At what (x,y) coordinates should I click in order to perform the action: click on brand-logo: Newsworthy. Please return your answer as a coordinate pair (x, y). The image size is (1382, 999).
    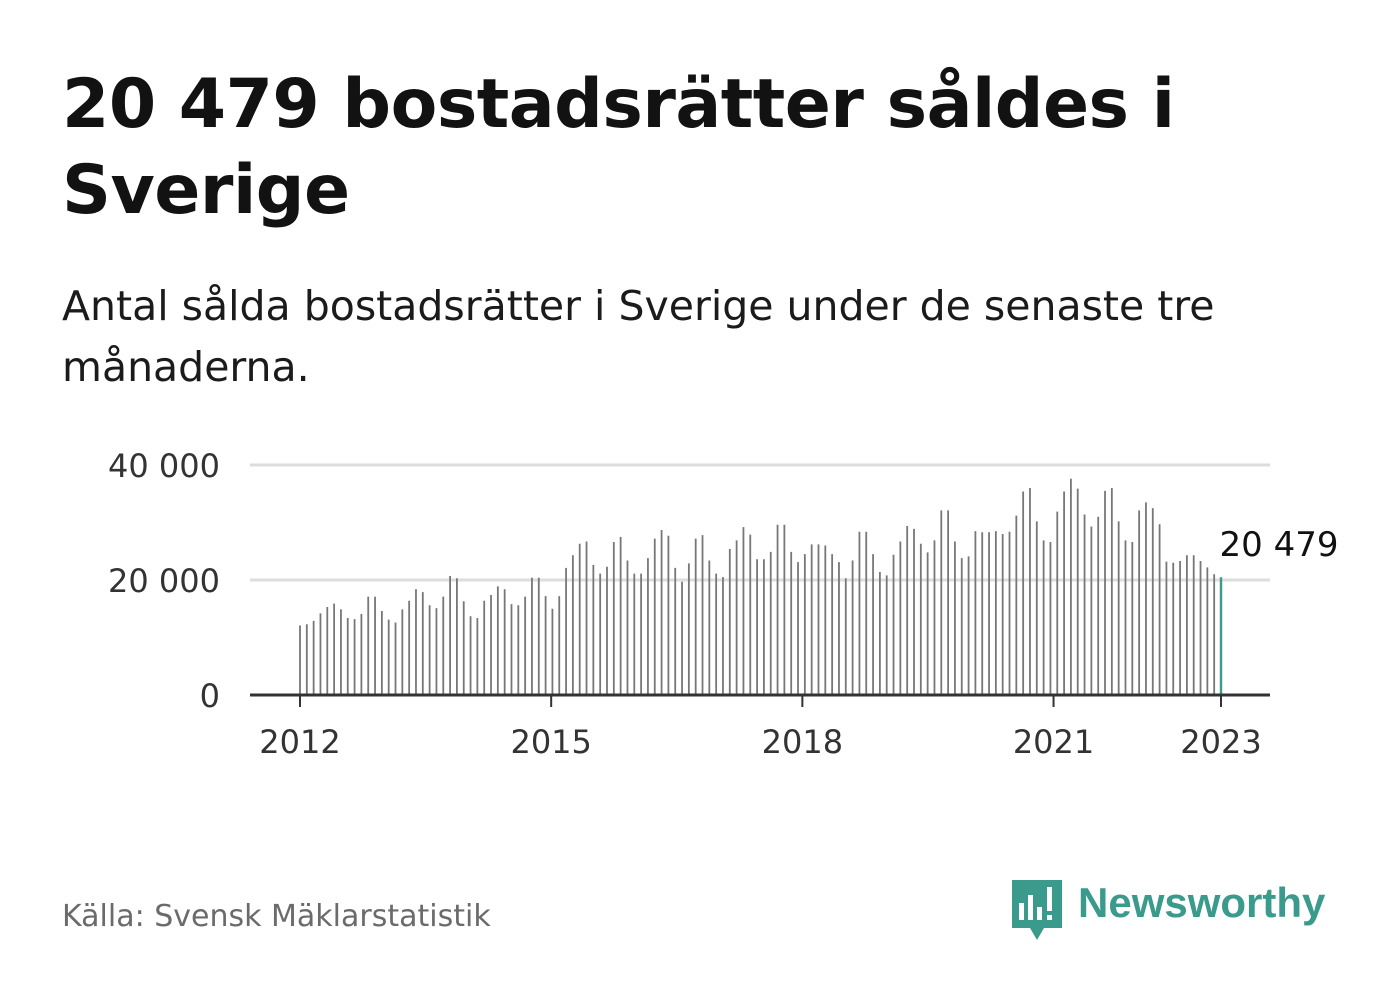
    Looking at the image, I should click on (1167, 909).